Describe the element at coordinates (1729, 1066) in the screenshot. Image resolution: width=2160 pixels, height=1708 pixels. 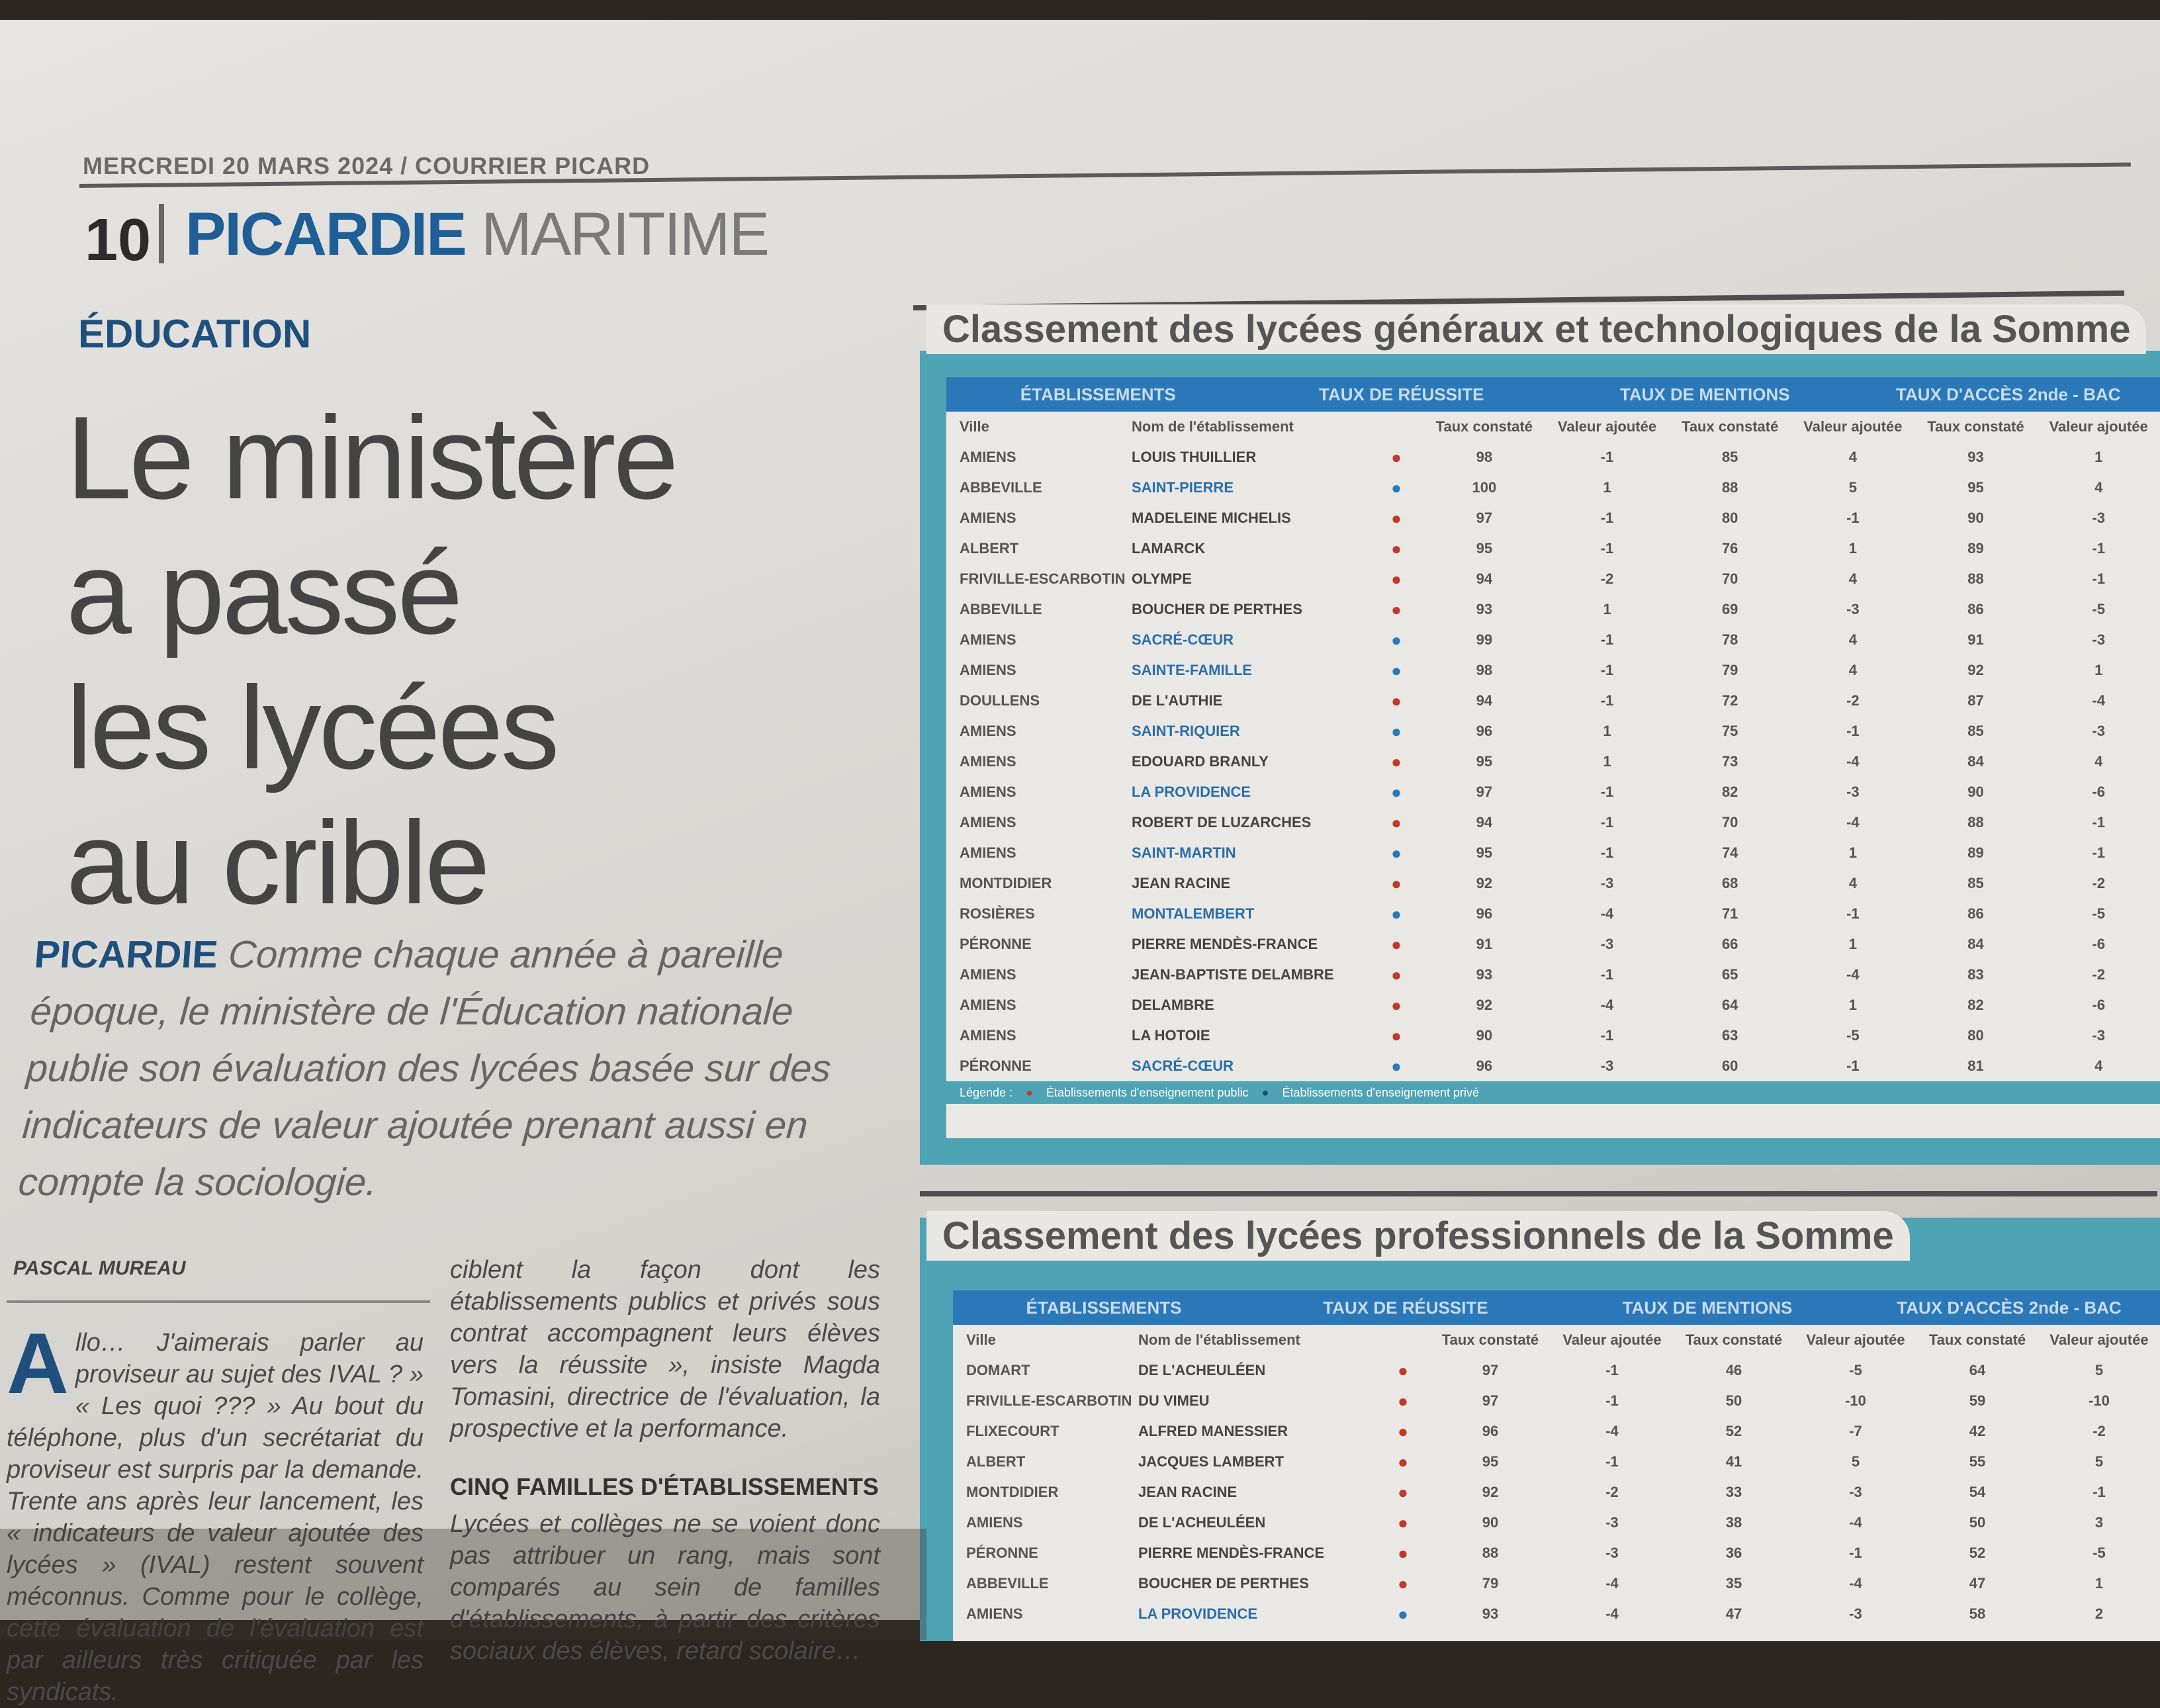
I see `value-cell: 60` at that location.